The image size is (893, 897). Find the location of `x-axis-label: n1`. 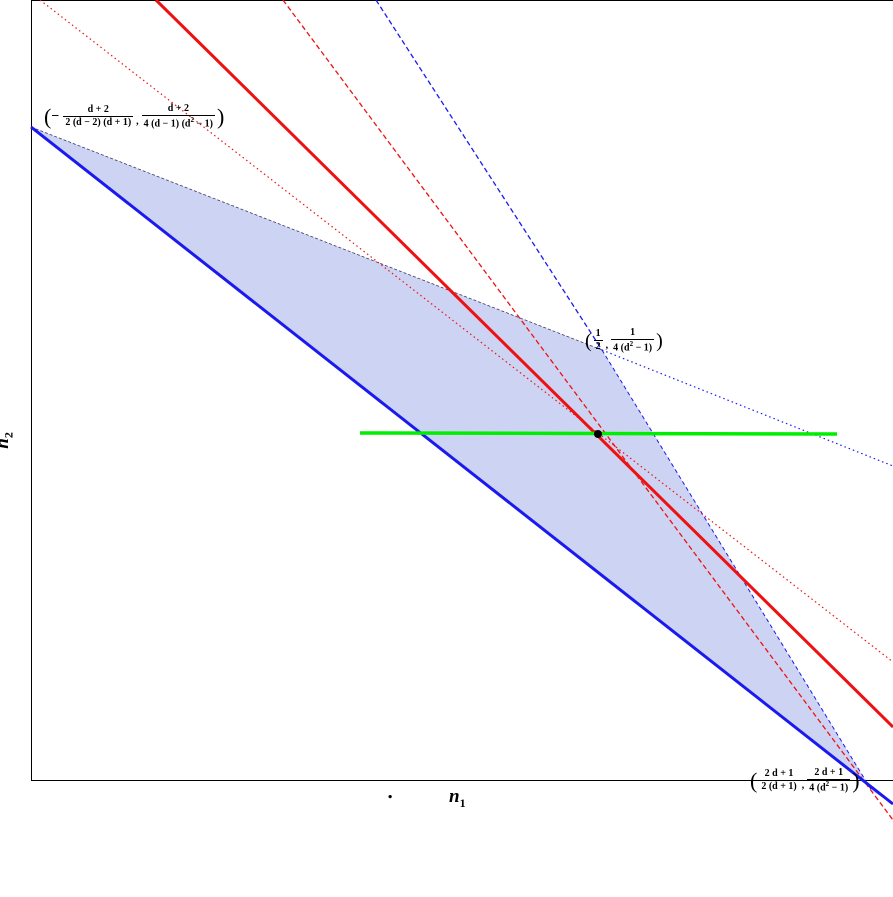

x-axis-label: n1 is located at coordinates (457, 798).